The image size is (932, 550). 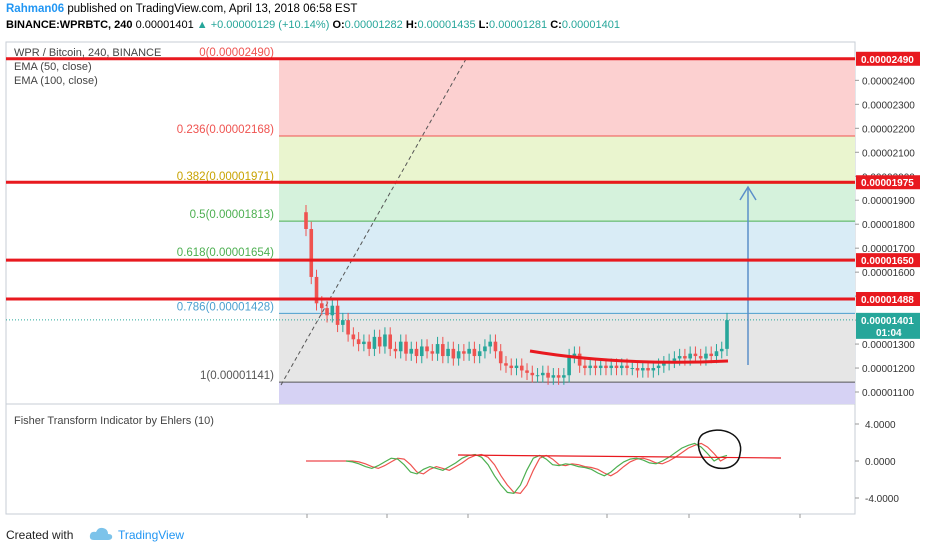 I want to click on price-tag-label: 0.00001650, so click(x=887, y=261).